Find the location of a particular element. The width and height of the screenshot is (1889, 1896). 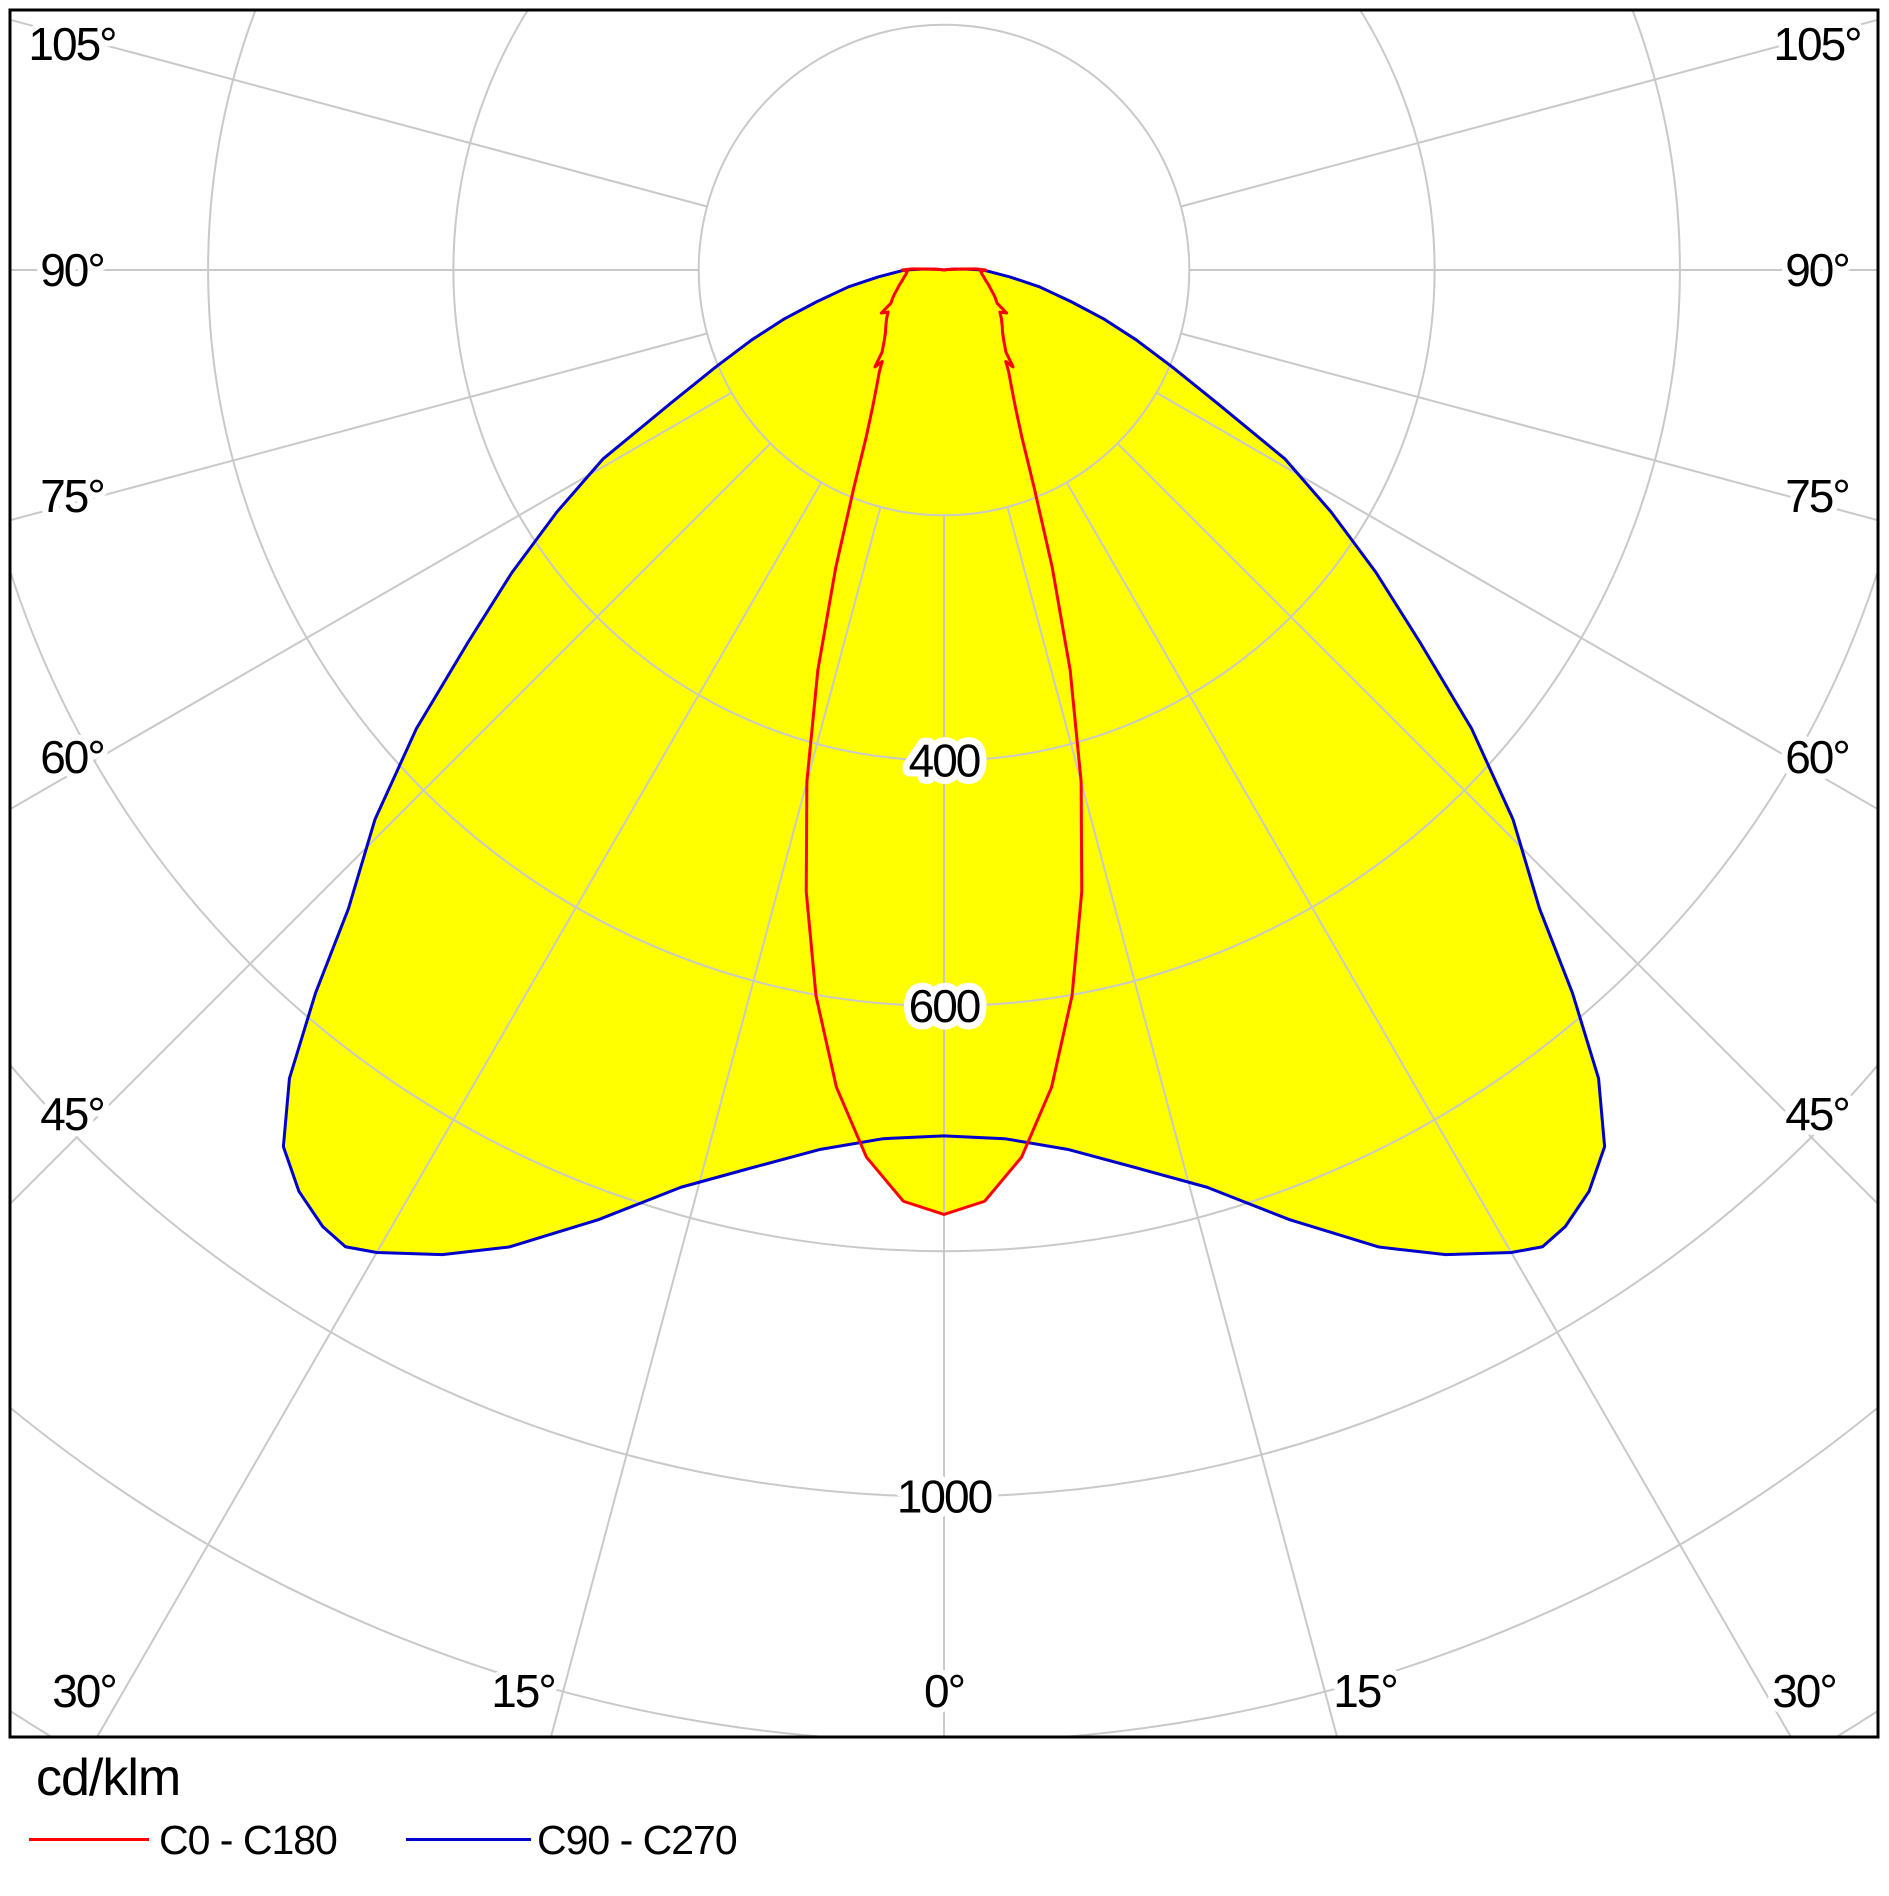

legend-swatch-c0-c180 is located at coordinates (89, 1839).